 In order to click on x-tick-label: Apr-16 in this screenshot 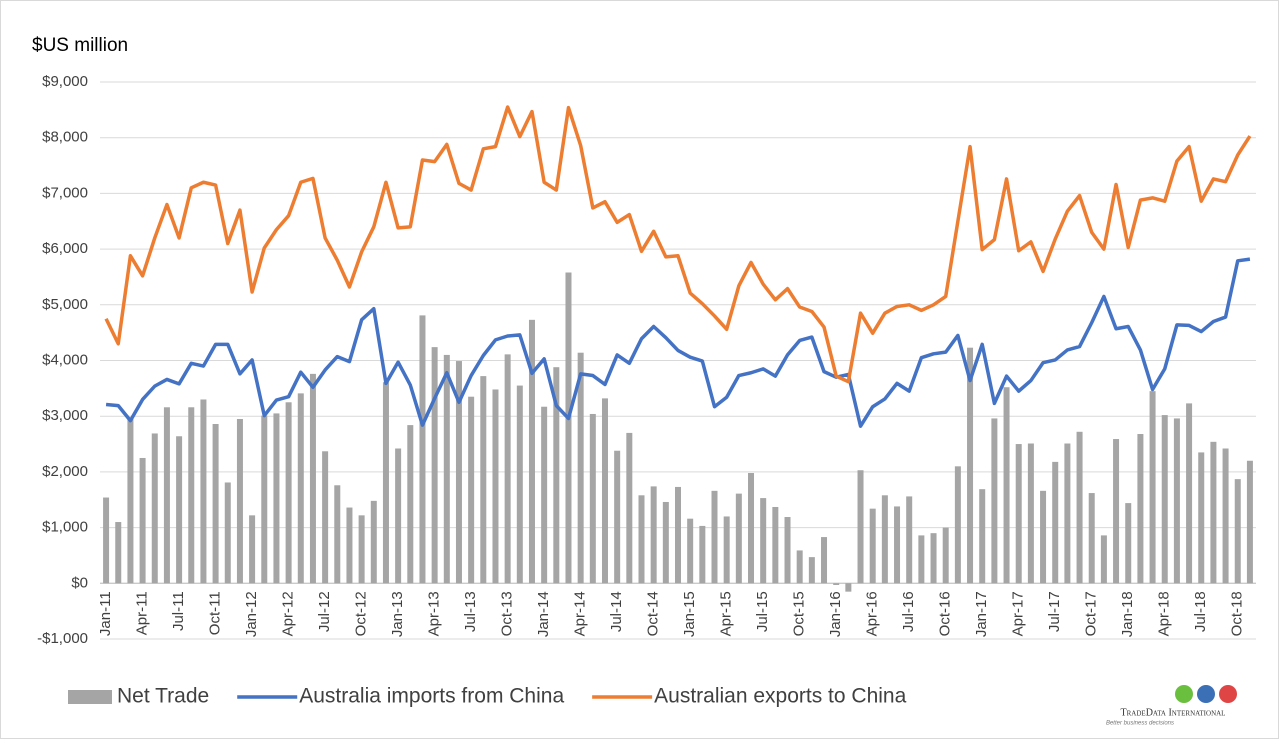, I will do `click(872, 613)`.